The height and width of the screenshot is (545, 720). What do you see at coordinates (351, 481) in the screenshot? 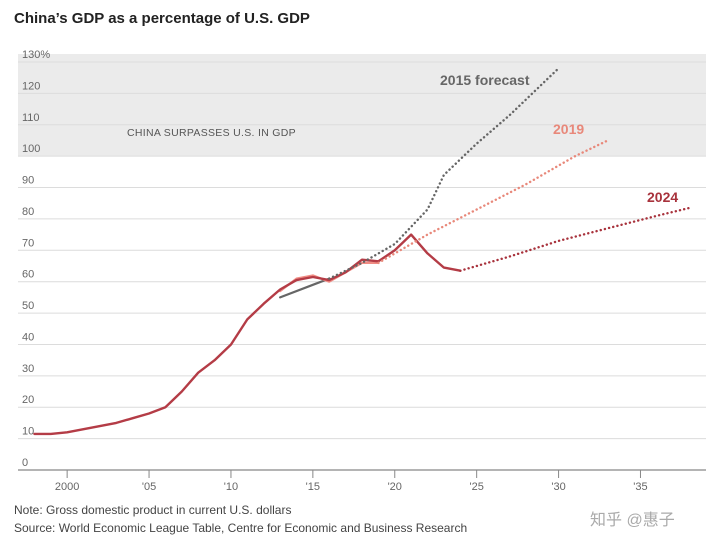
I see `x-axis: 2000 '05 '10 '15 '20 '25 '30 '35` at bounding box center [351, 481].